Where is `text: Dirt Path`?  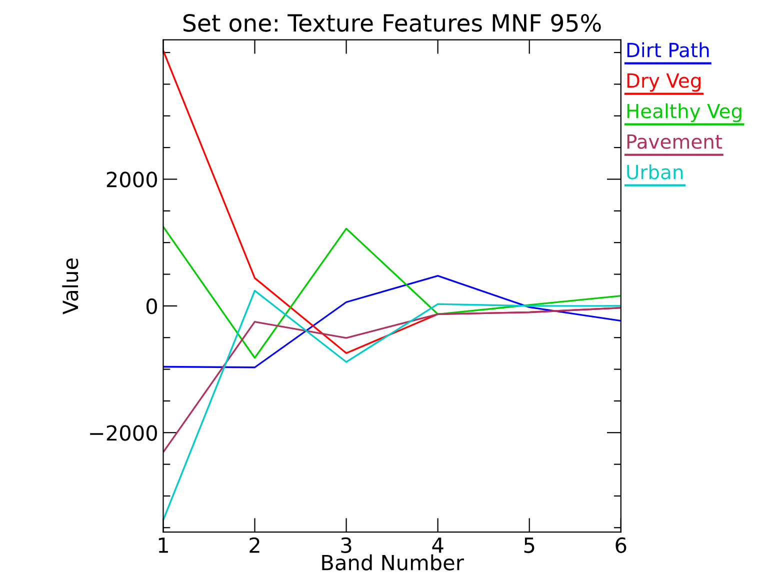
text: Dirt Path is located at coordinates (668, 50).